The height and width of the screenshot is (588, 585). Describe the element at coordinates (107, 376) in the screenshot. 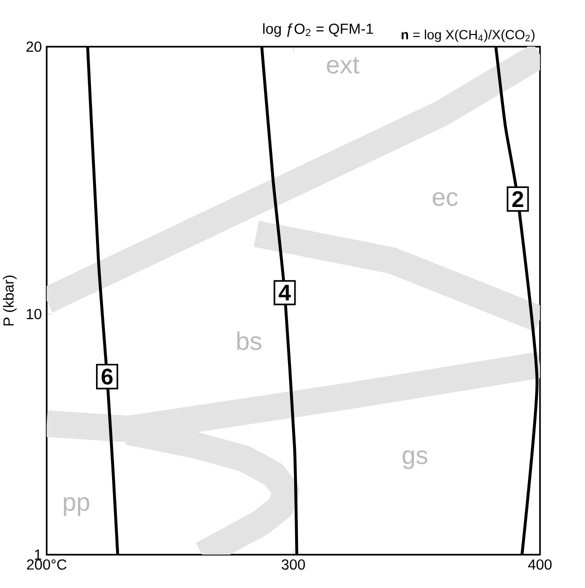

I see `series-label: 6` at that location.